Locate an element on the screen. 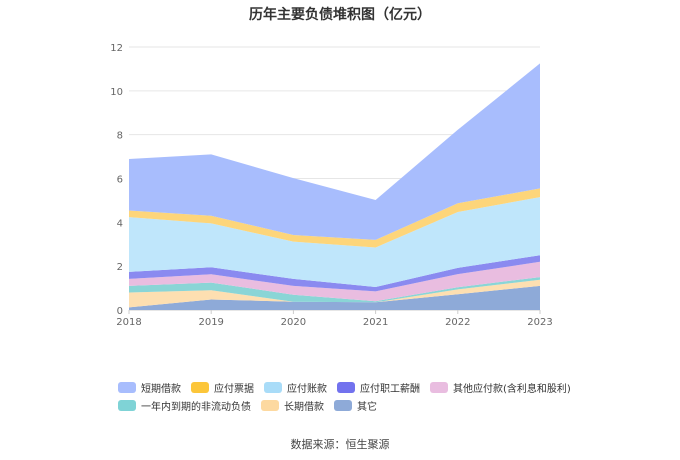  x-tick-label: 2019 is located at coordinates (210, 322).